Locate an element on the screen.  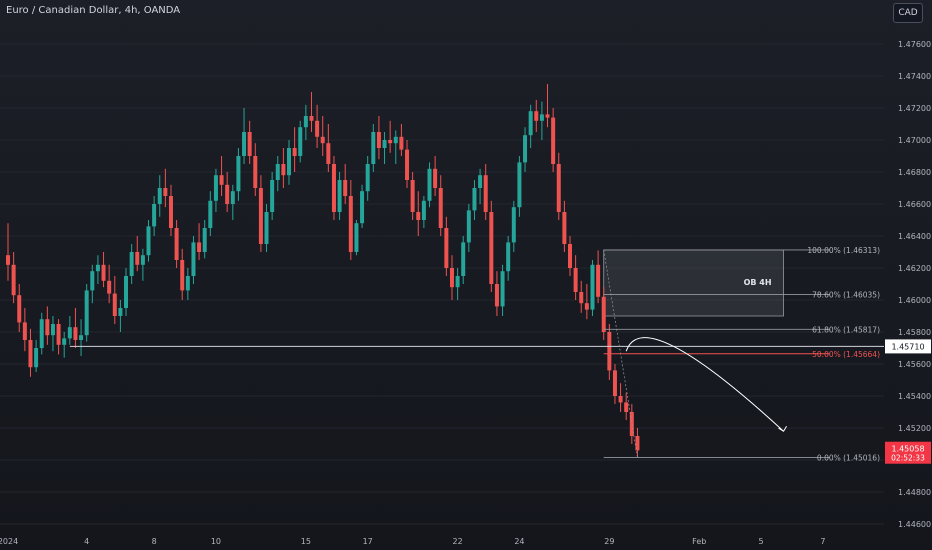
price-tick-label: 1.46000 is located at coordinates (914, 300).